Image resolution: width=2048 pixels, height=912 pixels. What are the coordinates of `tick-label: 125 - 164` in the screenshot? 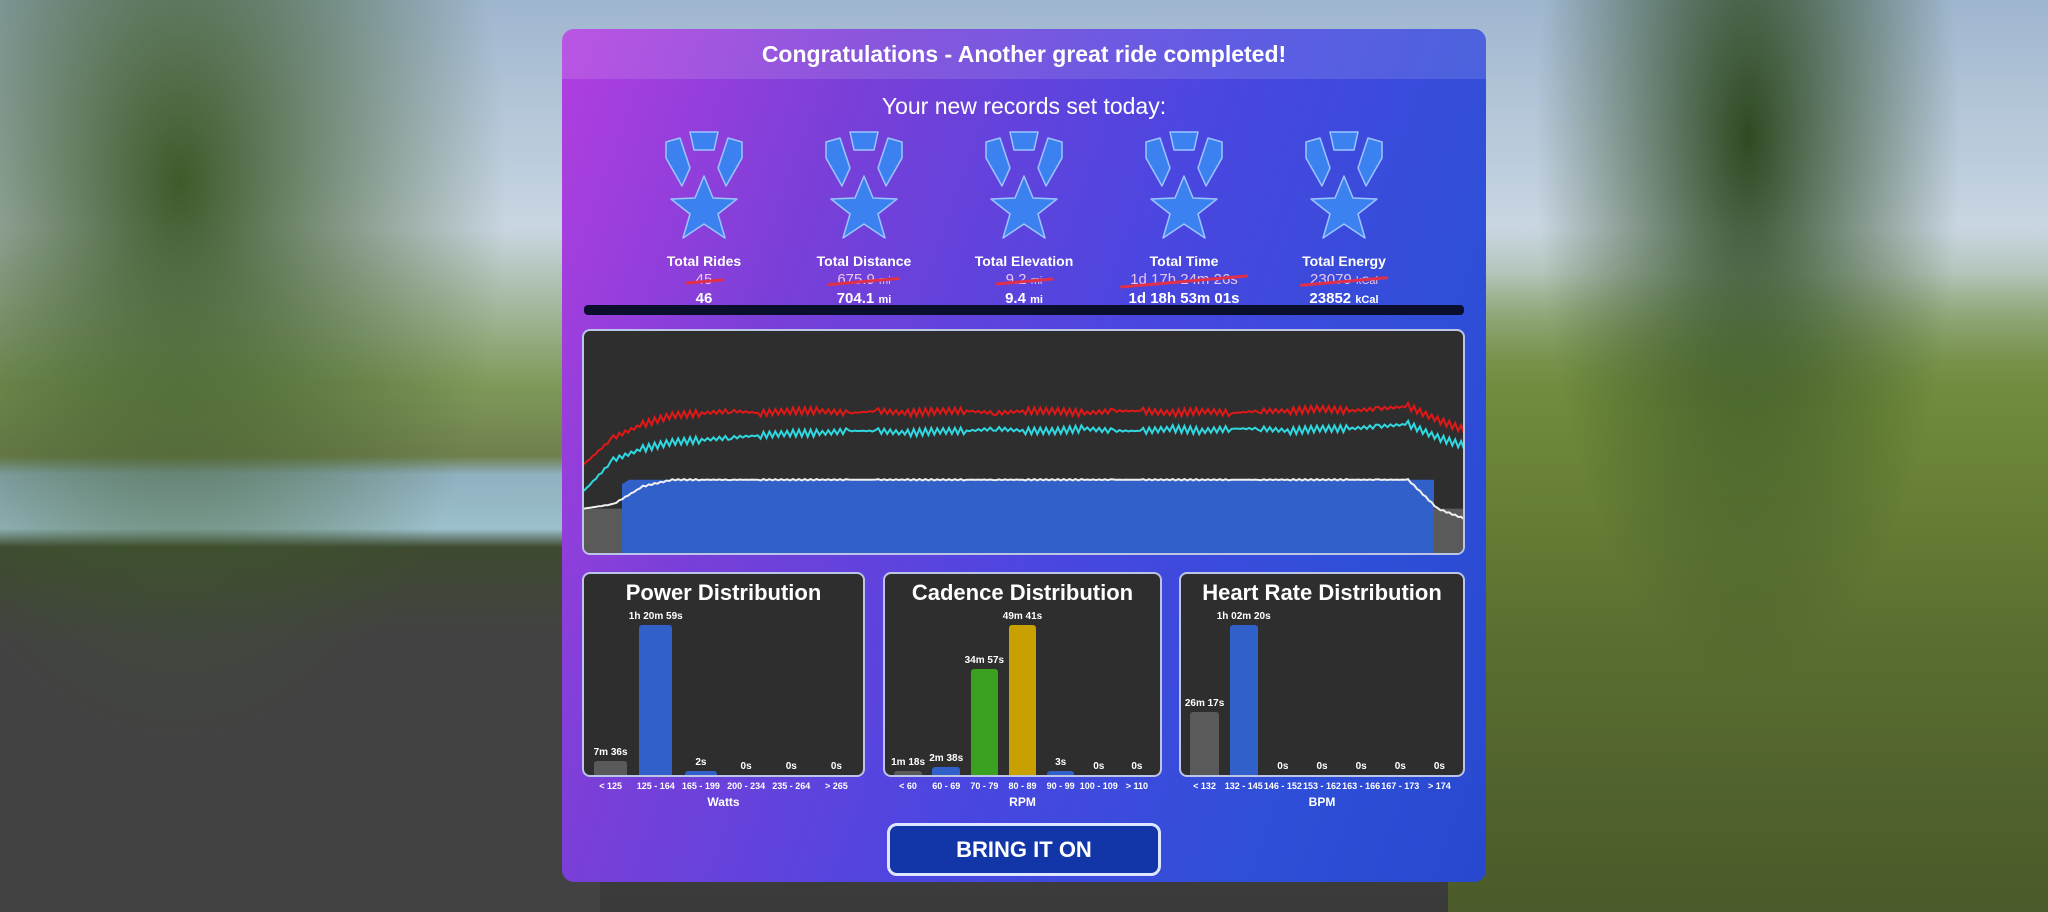 It's located at (655, 786).